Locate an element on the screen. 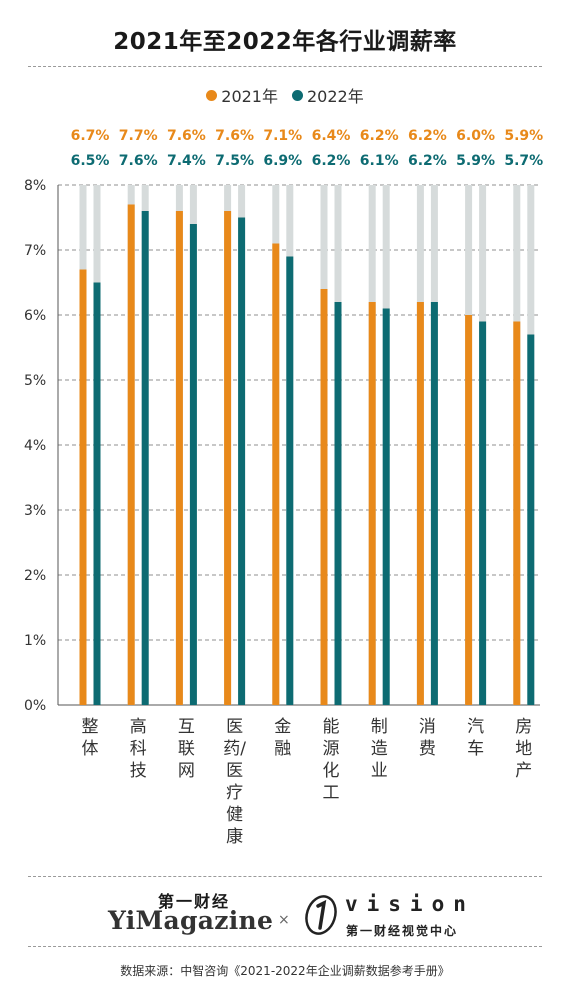 The width and height of the screenshot is (570, 1000). legend-item-2021: 2021年 is located at coordinates (242, 95).